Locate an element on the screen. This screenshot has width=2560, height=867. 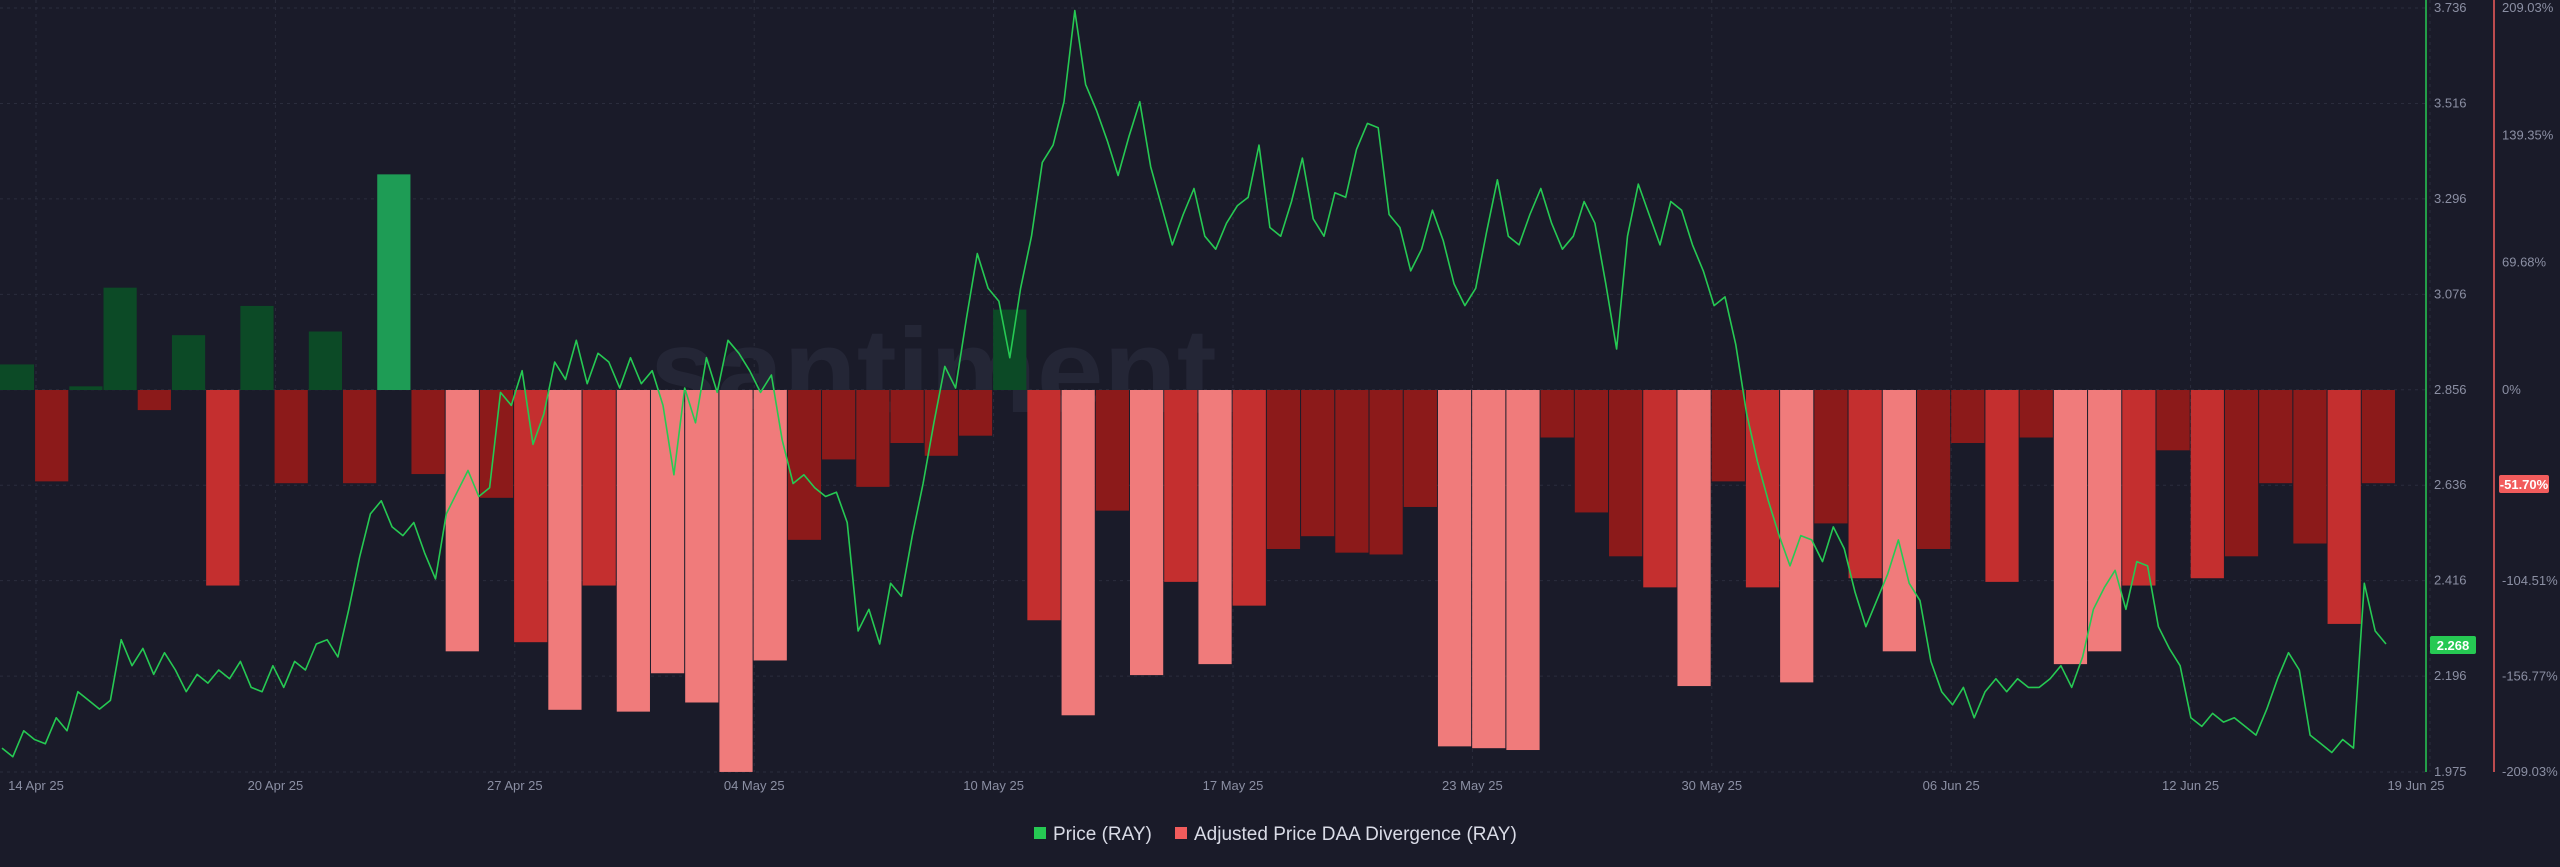
legend-item-price: Price (RAY) is located at coordinates (1093, 834).